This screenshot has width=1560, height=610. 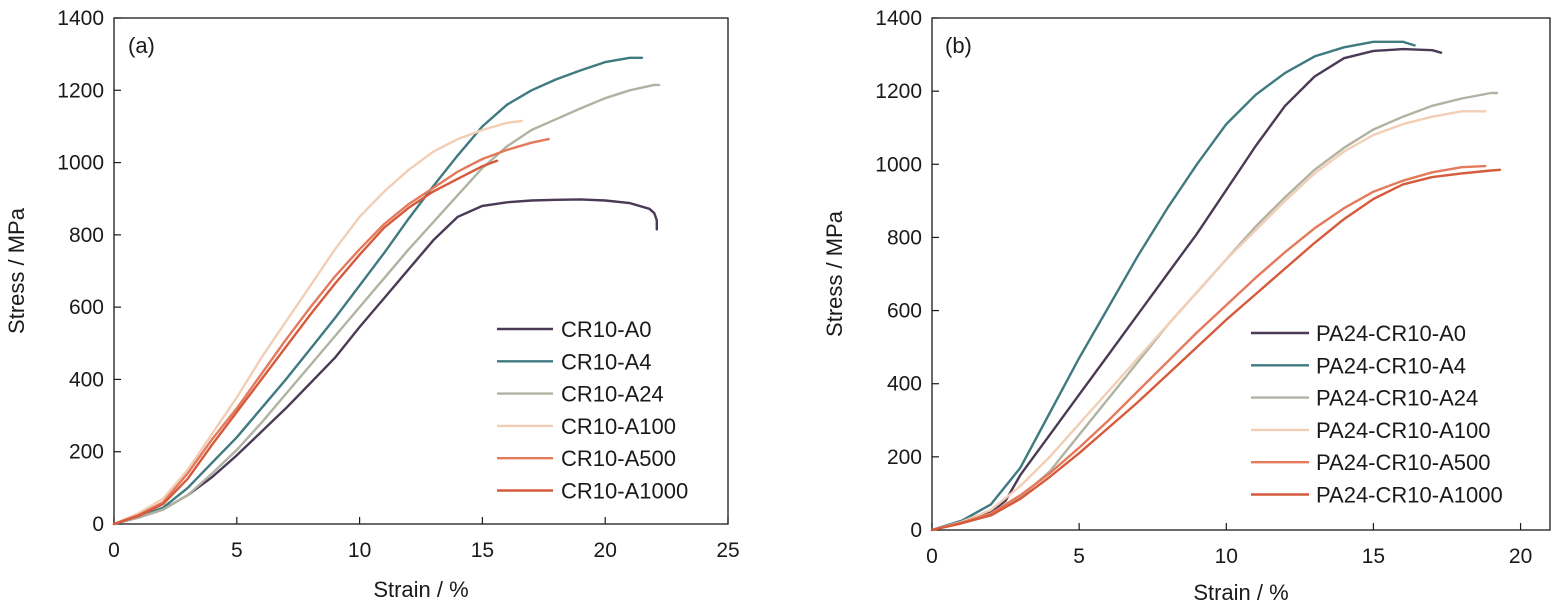 What do you see at coordinates (305, 342) in the screenshot?
I see `series-line-cr10-a1000` at bounding box center [305, 342].